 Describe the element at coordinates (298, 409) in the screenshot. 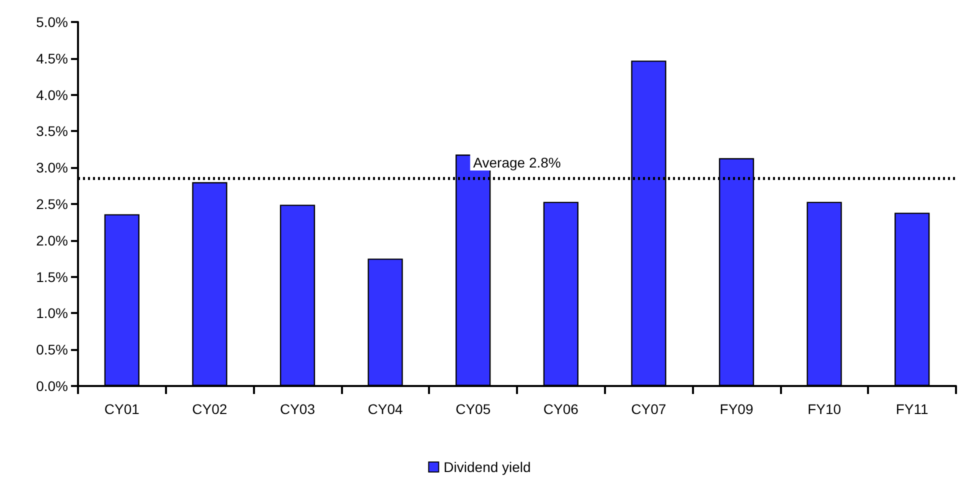

I see `x-tick-label: CY03` at that location.